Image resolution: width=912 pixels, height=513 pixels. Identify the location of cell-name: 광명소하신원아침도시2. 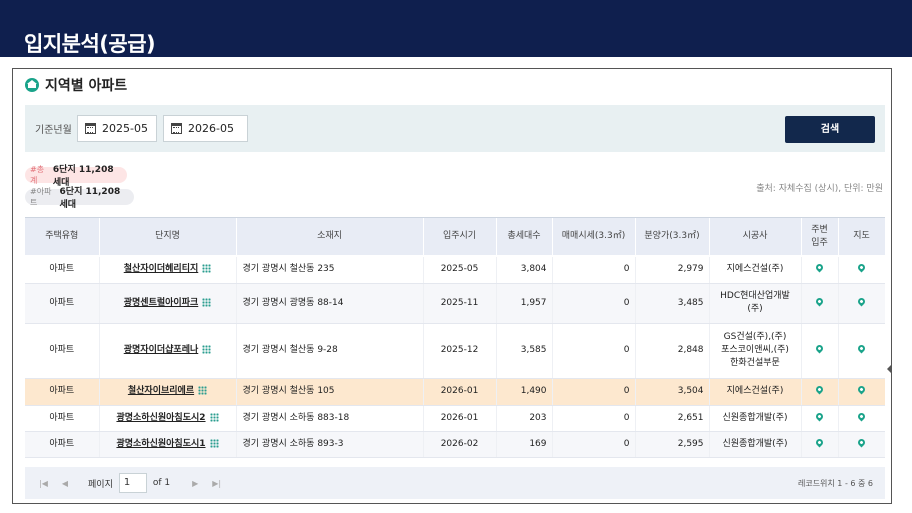
(168, 418).